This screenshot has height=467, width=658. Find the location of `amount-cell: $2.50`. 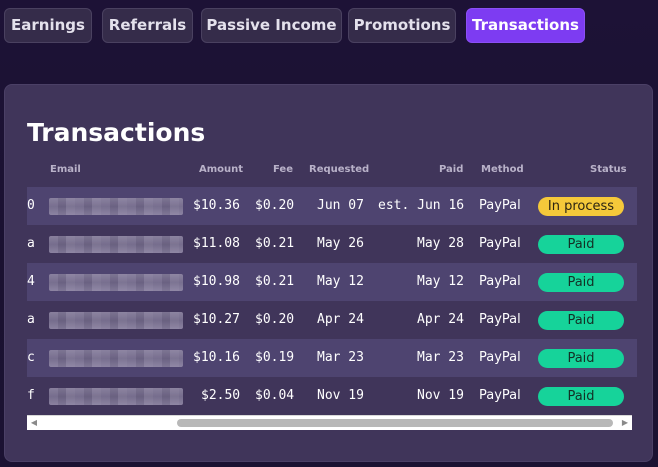

amount-cell: $2.50 is located at coordinates (221, 395).